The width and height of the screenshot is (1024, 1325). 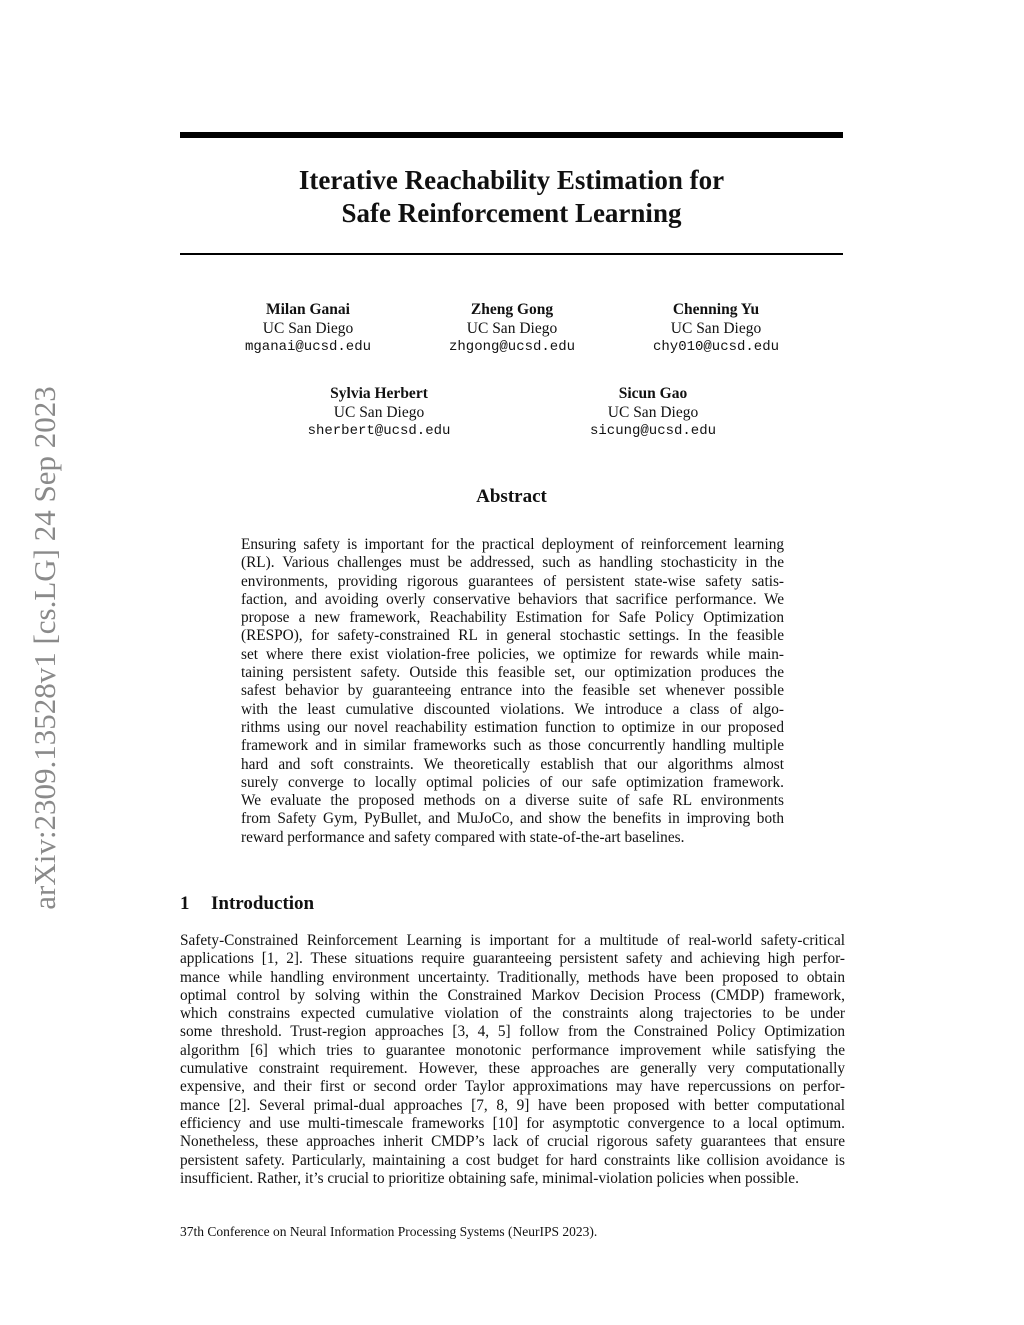 What do you see at coordinates (511, 135) in the screenshot?
I see `title-rule-top` at bounding box center [511, 135].